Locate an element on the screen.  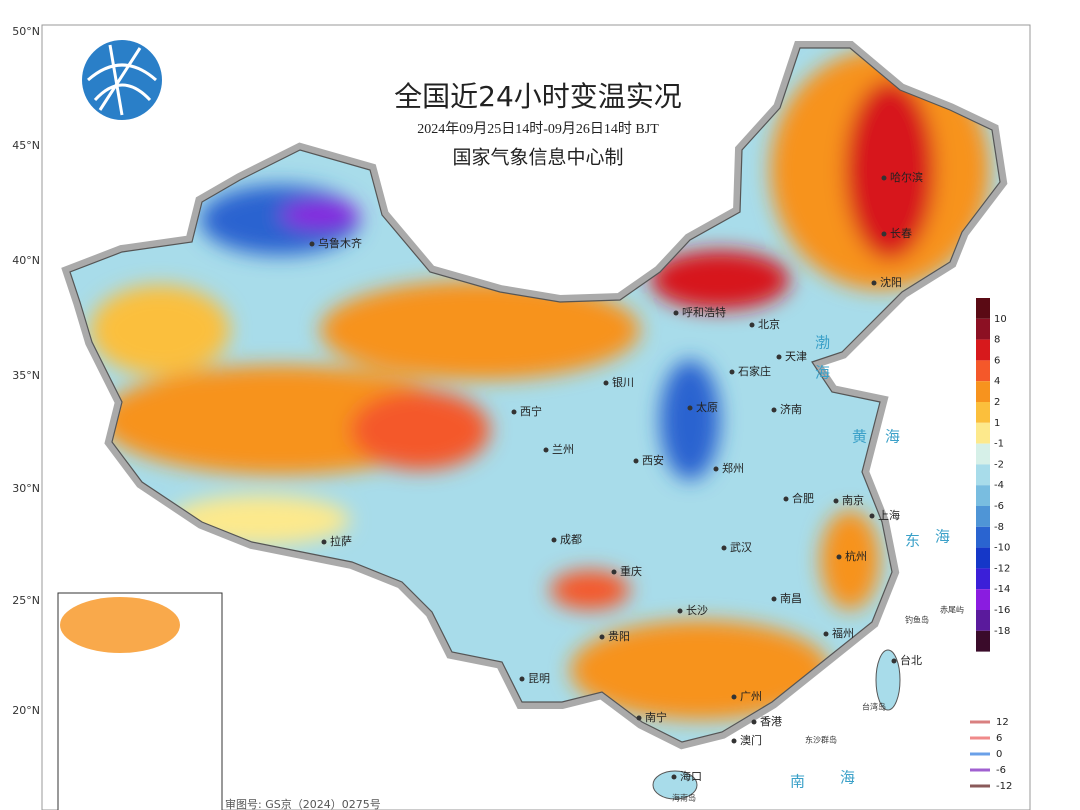
subtitle: 2024年09月25日14时-09月26日14时 BJT is located at coordinates (538, 129).